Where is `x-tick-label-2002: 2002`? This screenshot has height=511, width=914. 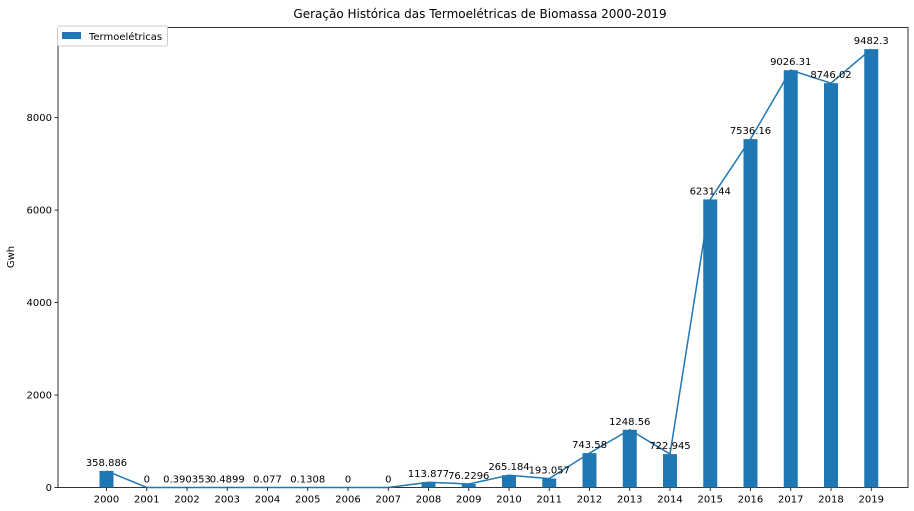 x-tick-label-2002: 2002 is located at coordinates (186, 500).